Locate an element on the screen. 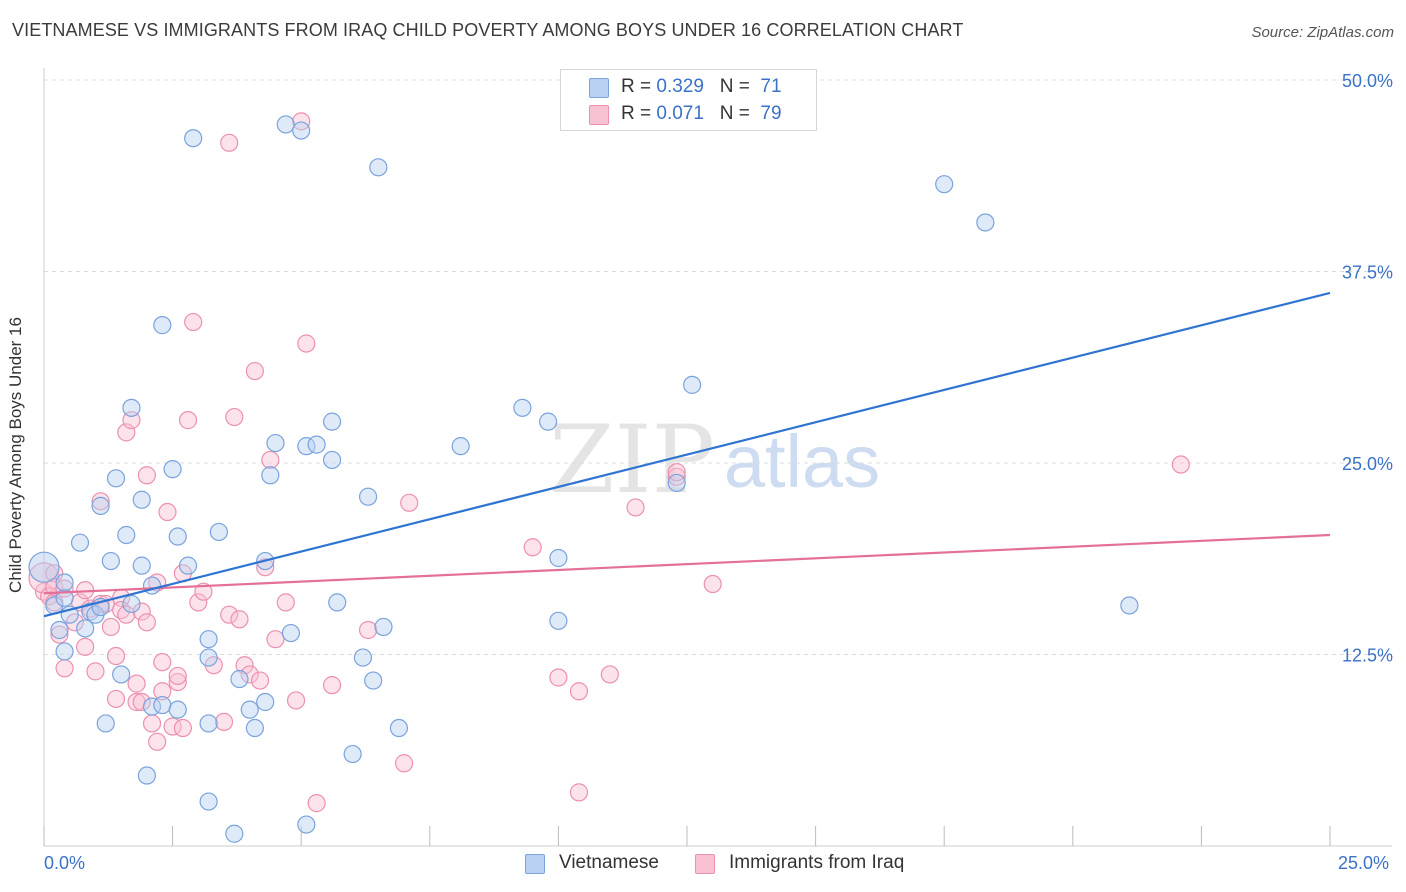 The height and width of the screenshot is (892, 1406). r-label: R = is located at coordinates (639, 86).